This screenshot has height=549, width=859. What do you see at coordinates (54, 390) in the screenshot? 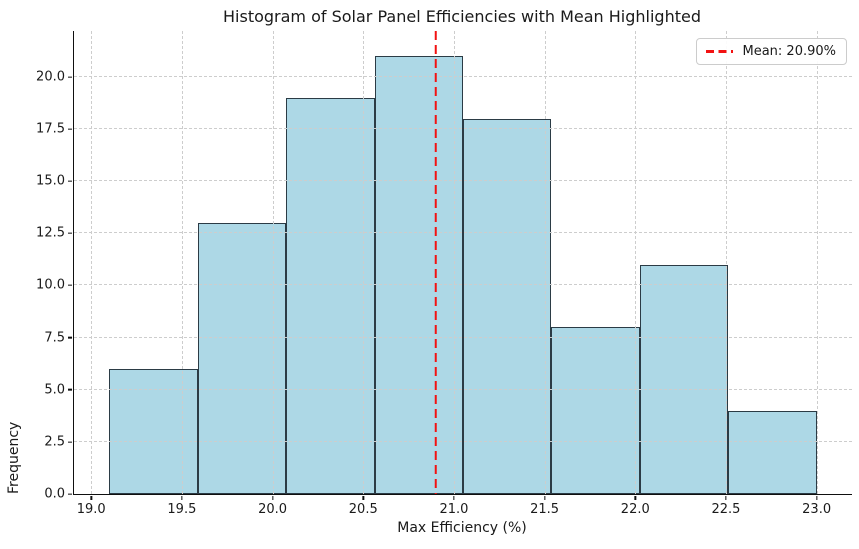
I see `y-tick-label: 5.0` at bounding box center [54, 390].